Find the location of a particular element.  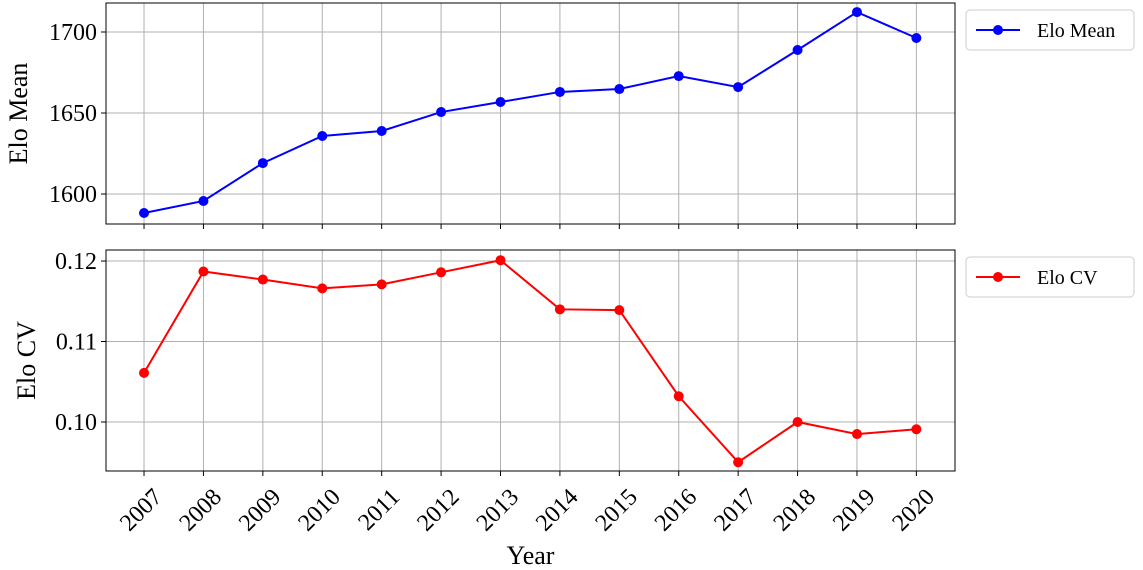

x-tick-label: 2016 is located at coordinates (676, 510).